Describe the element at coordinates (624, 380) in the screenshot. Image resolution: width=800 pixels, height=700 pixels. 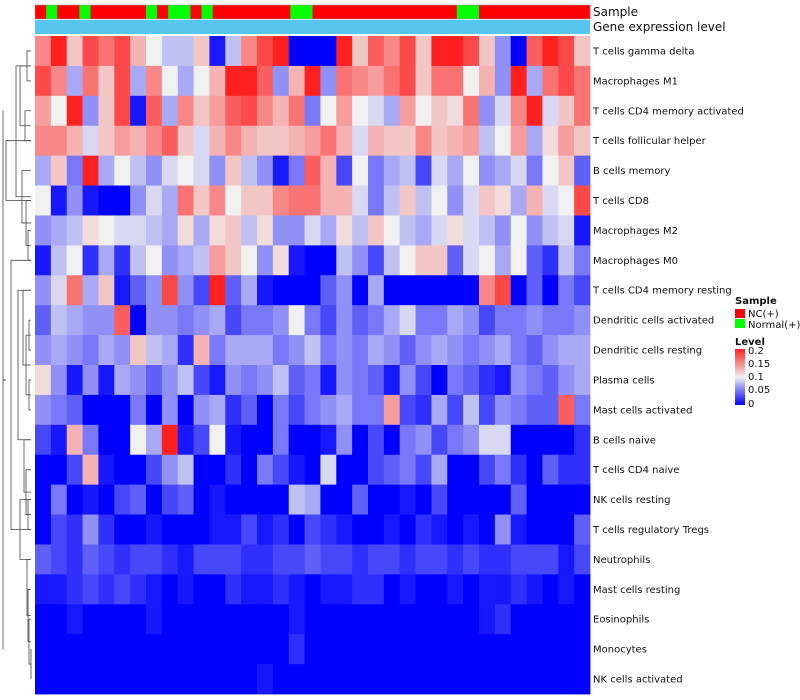
I see `row-label: Plasma cells` at that location.